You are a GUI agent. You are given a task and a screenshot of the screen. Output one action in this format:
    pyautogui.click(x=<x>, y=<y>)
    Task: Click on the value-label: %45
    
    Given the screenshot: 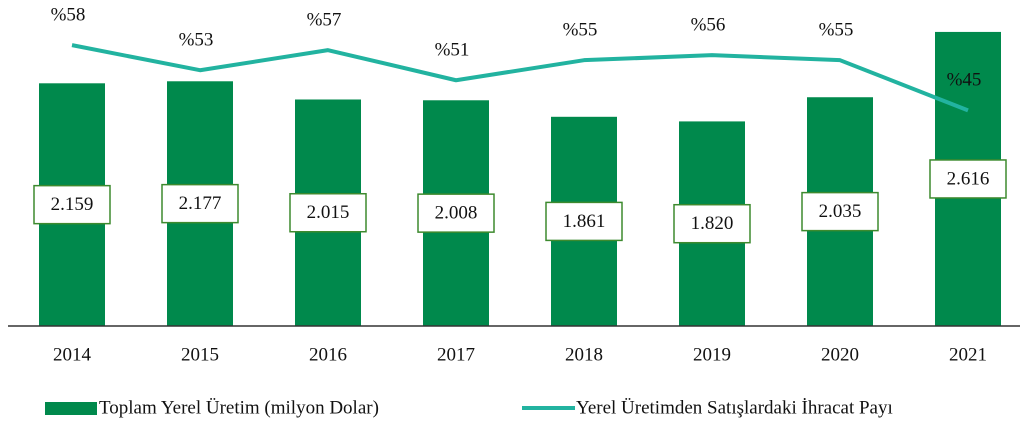 What is the action you would take?
    pyautogui.click(x=964, y=80)
    